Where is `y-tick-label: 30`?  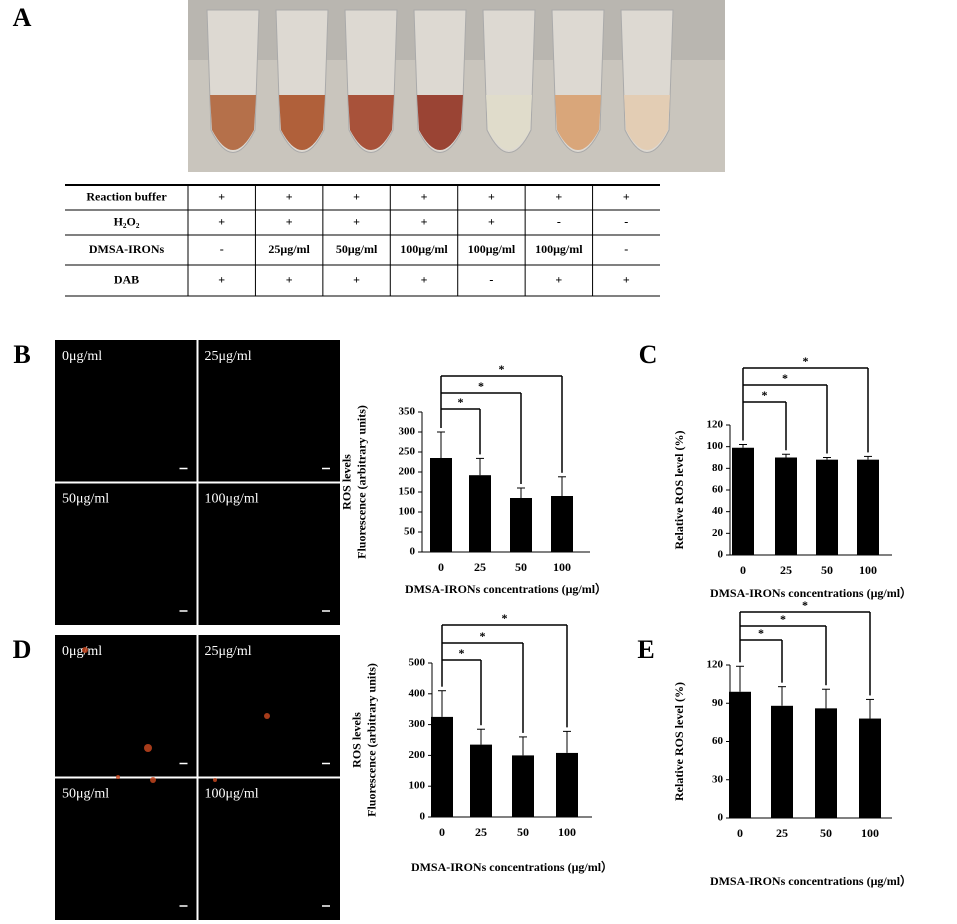
y-tick-label: 30 is located at coordinates (718, 779).